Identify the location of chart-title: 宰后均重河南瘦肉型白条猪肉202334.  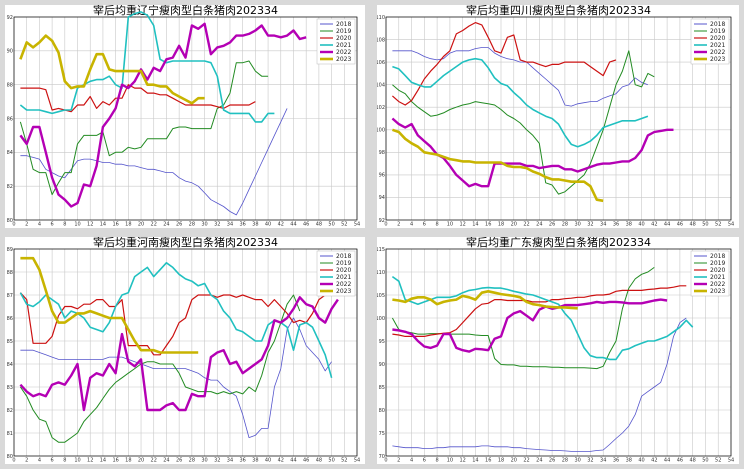
(185, 243).